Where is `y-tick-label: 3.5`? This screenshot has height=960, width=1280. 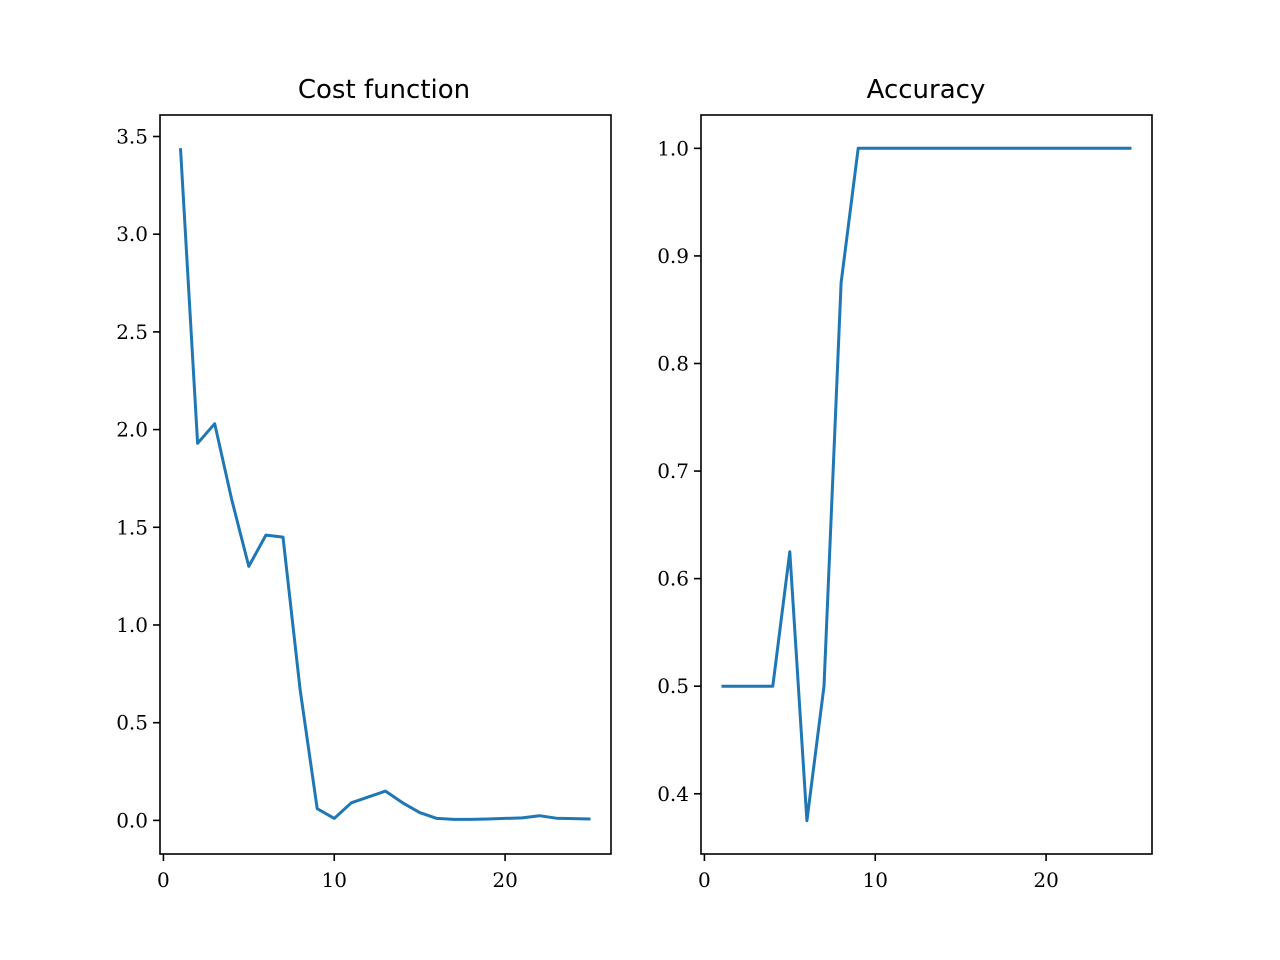
y-tick-label: 3.5 is located at coordinates (132, 136).